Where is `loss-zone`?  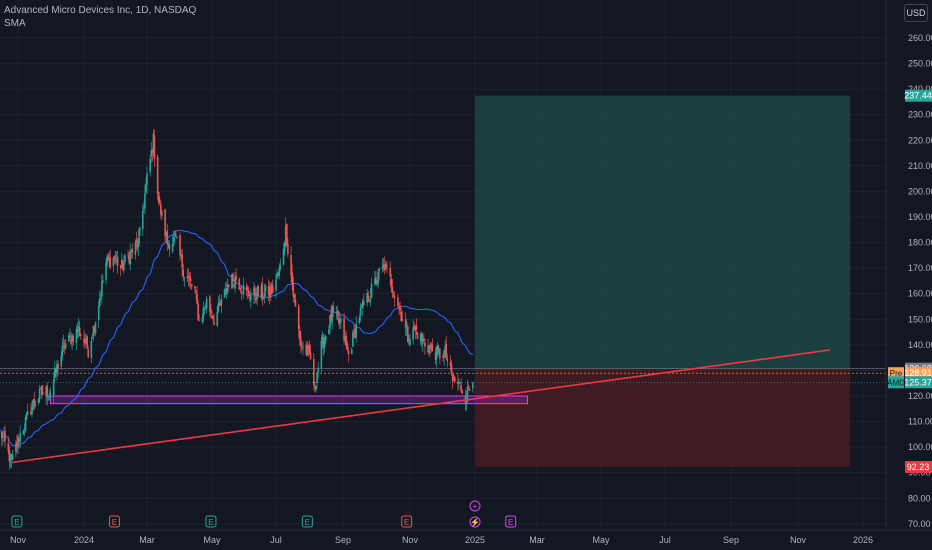
loss-zone is located at coordinates (663, 418).